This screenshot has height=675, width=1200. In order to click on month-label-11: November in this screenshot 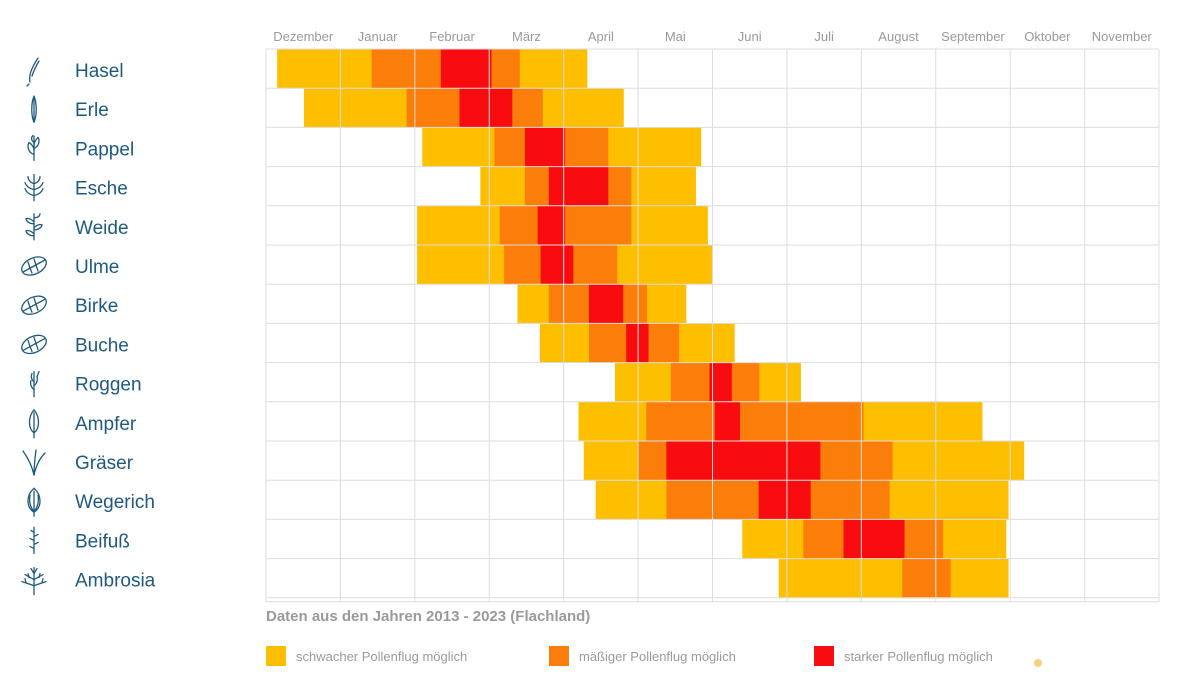, I will do `click(1122, 36)`.